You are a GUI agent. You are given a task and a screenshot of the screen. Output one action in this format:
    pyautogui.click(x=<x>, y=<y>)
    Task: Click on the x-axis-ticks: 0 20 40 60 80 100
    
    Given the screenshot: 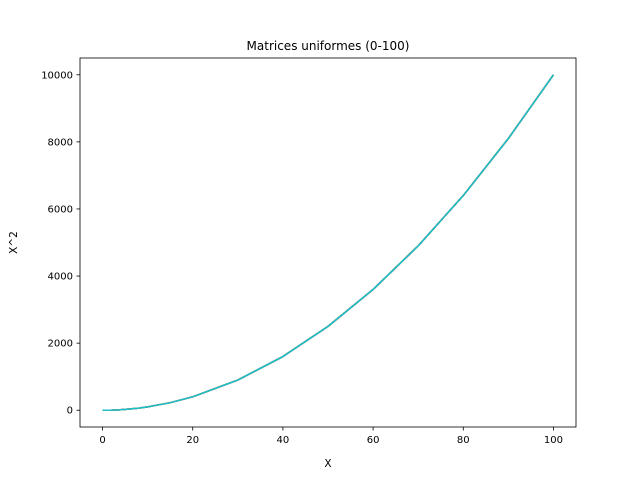 What is the action you would take?
    pyautogui.click(x=331, y=436)
    